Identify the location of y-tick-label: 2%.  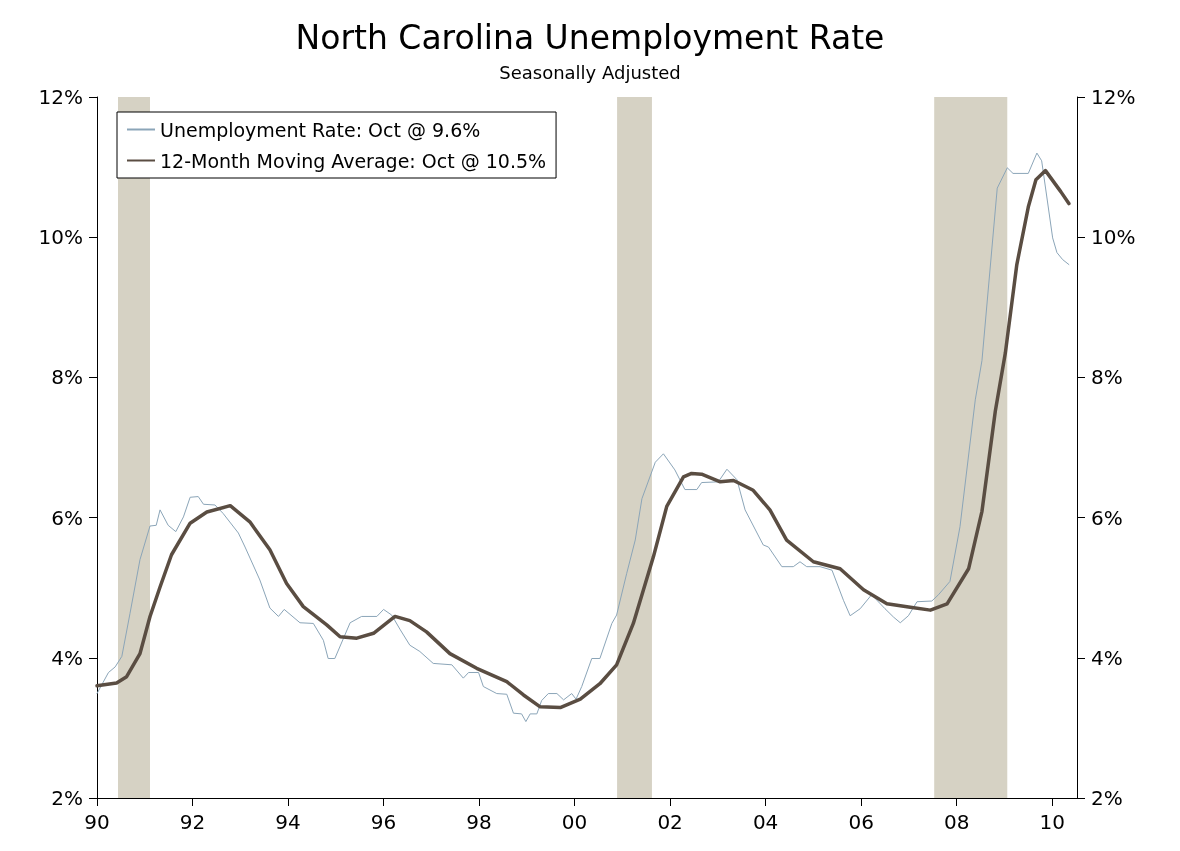
(67, 798).